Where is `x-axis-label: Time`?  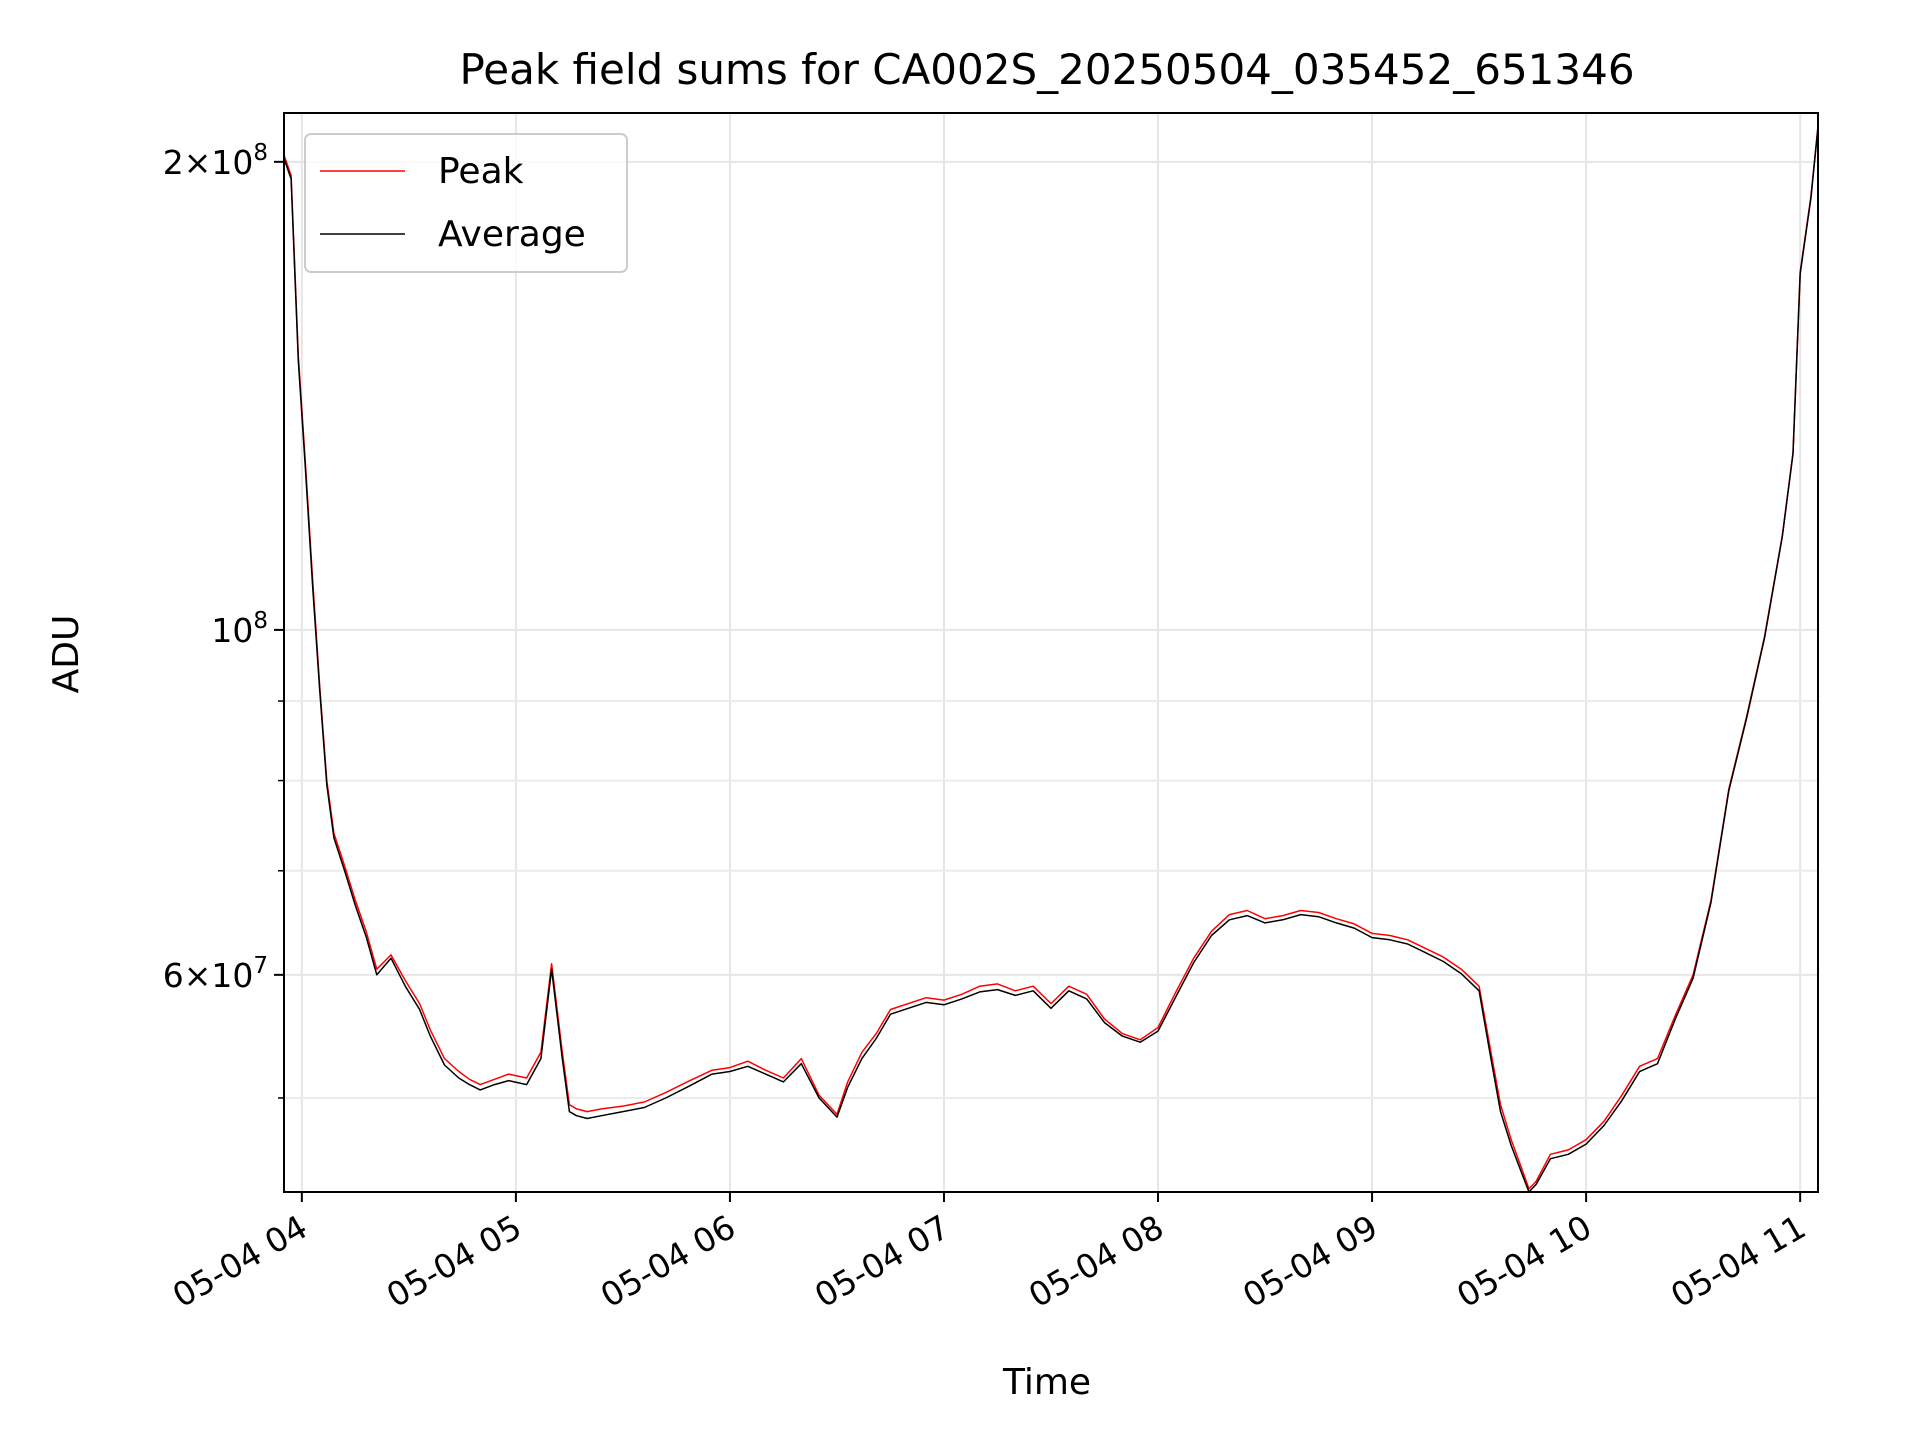 x-axis-label: Time is located at coordinates (1046, 1382).